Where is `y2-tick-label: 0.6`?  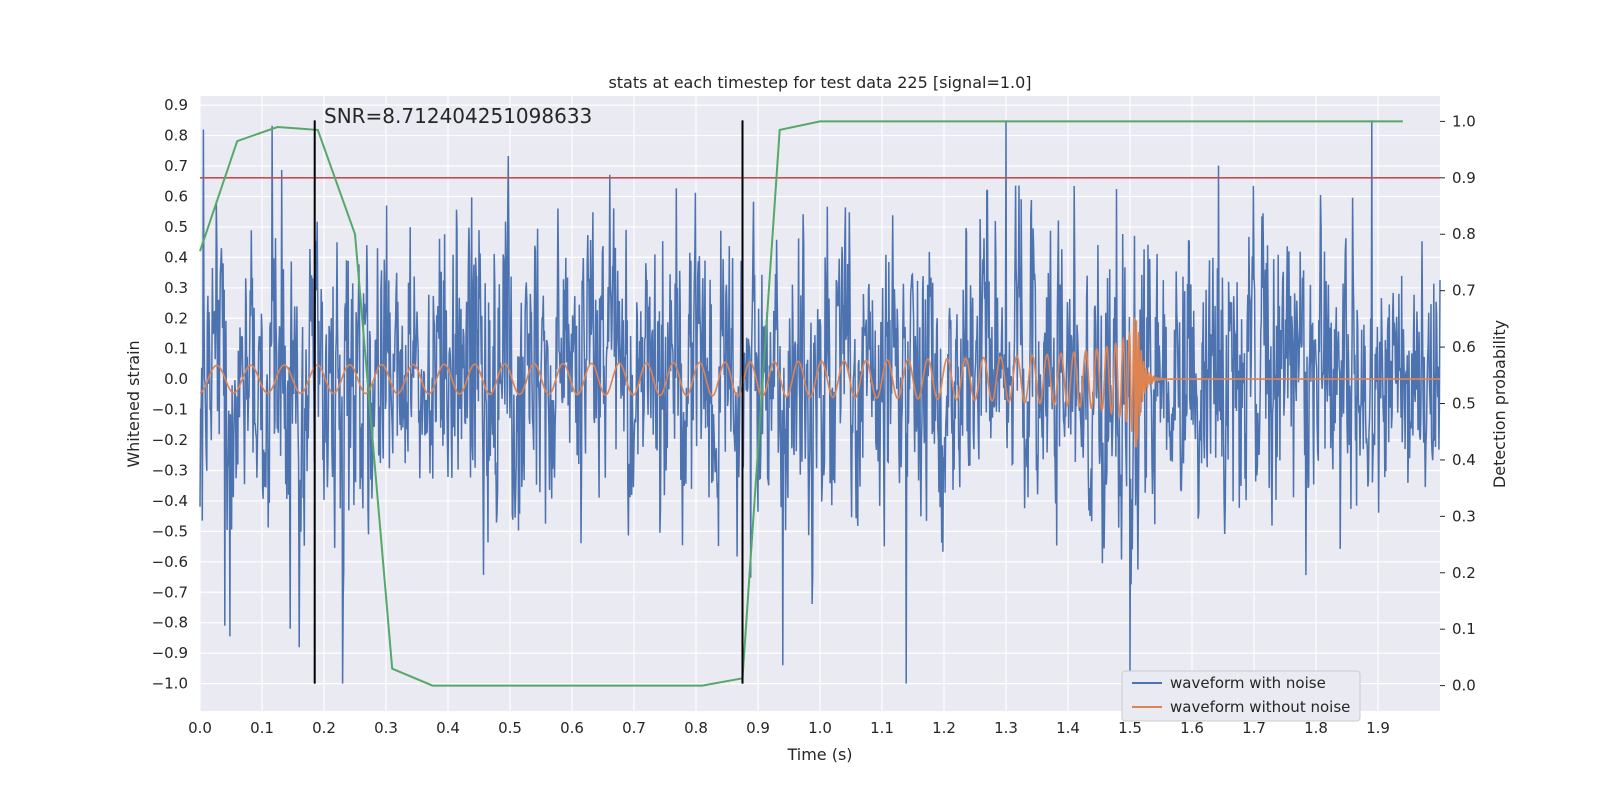 y2-tick-label: 0.6 is located at coordinates (1464, 347).